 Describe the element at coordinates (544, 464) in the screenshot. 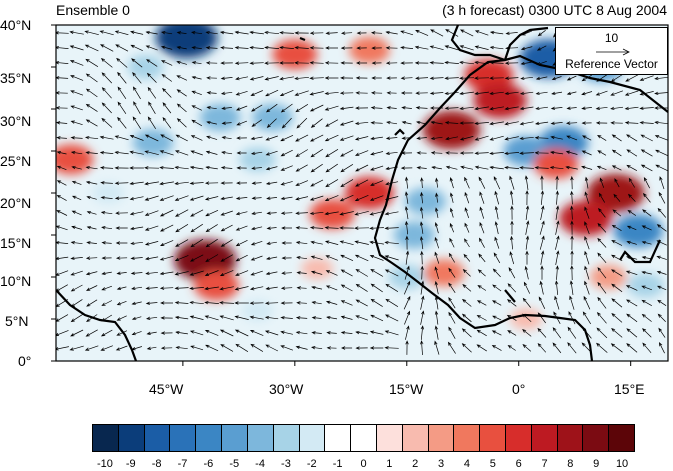

I see `colorbar-label-17: 7` at that location.